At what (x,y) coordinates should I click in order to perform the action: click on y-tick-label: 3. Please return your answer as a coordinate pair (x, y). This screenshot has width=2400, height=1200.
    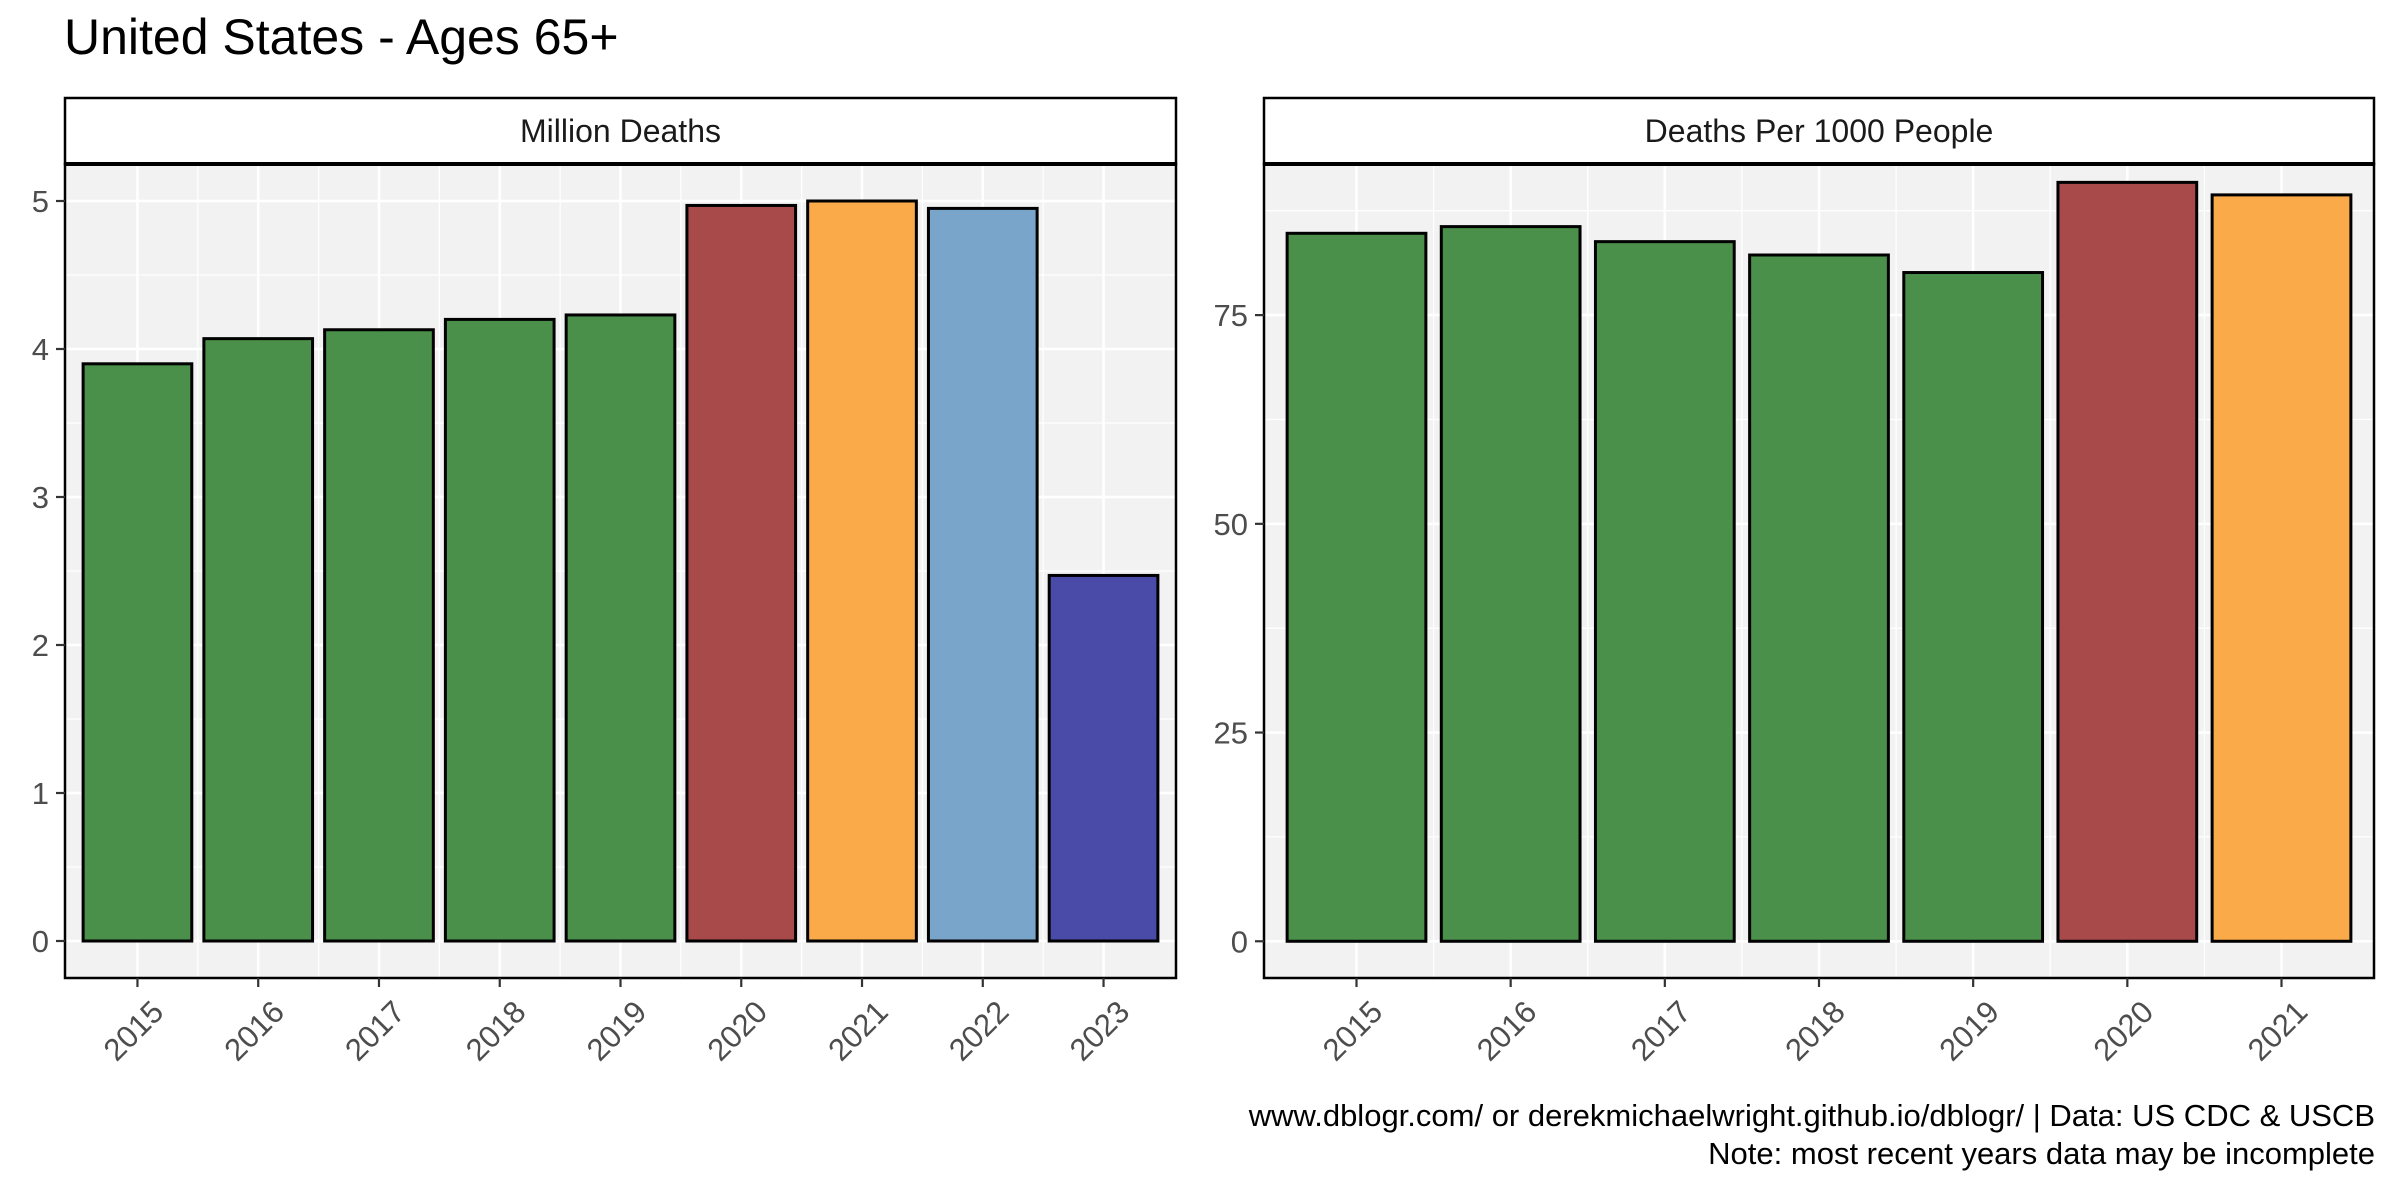
    Looking at the image, I should click on (40, 497).